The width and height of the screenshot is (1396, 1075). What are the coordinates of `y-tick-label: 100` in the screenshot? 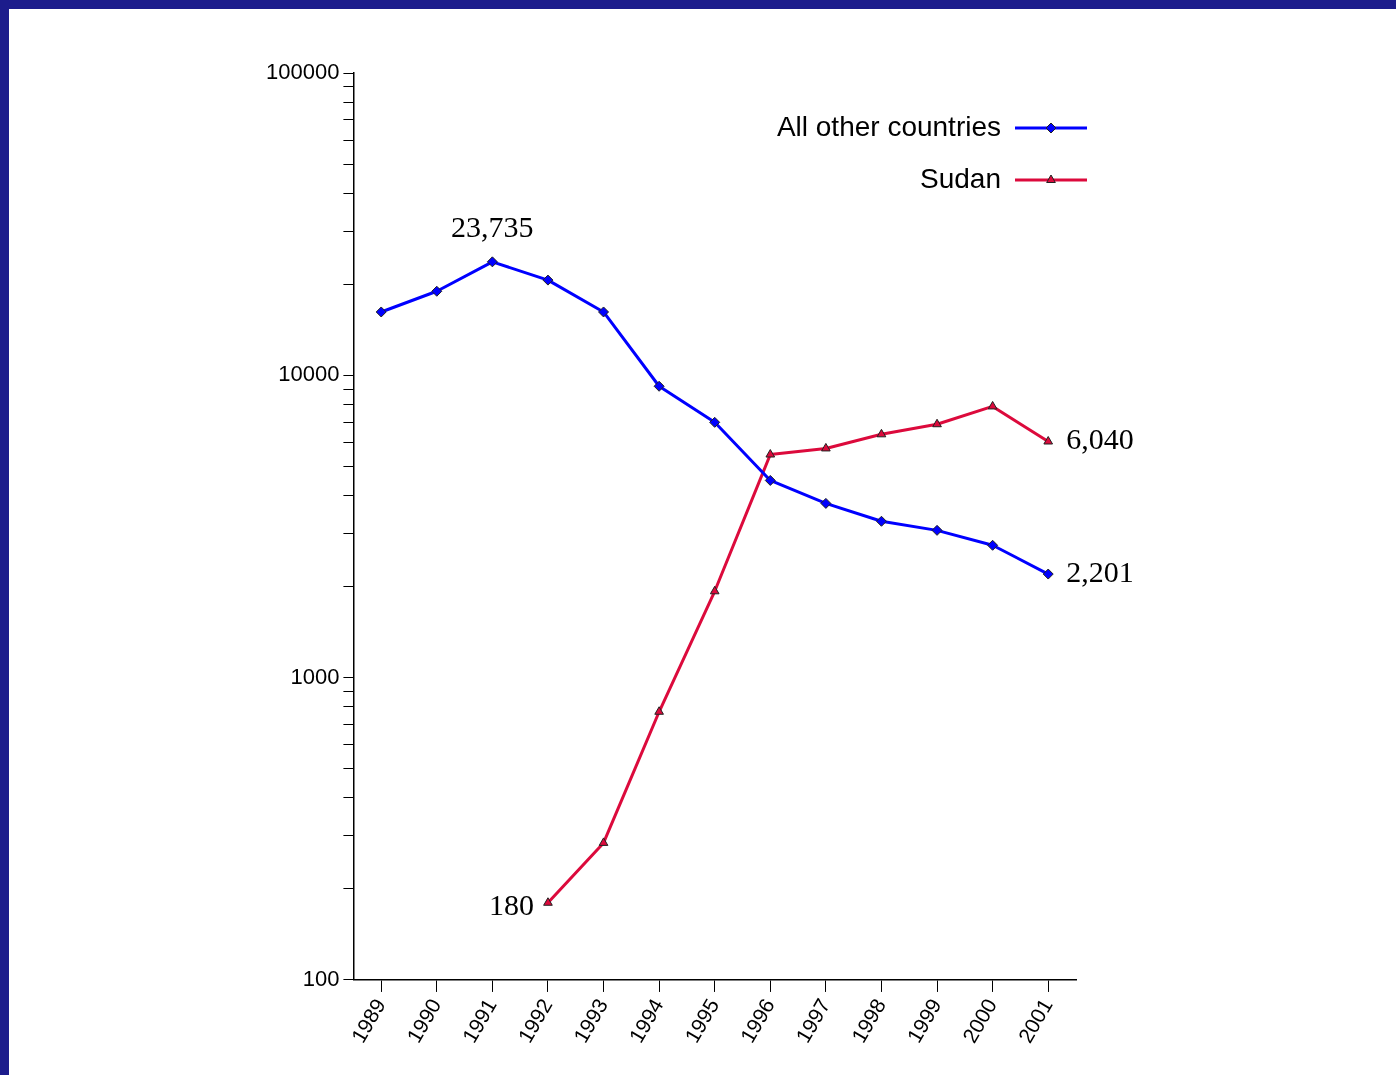 It's located at (321, 978).